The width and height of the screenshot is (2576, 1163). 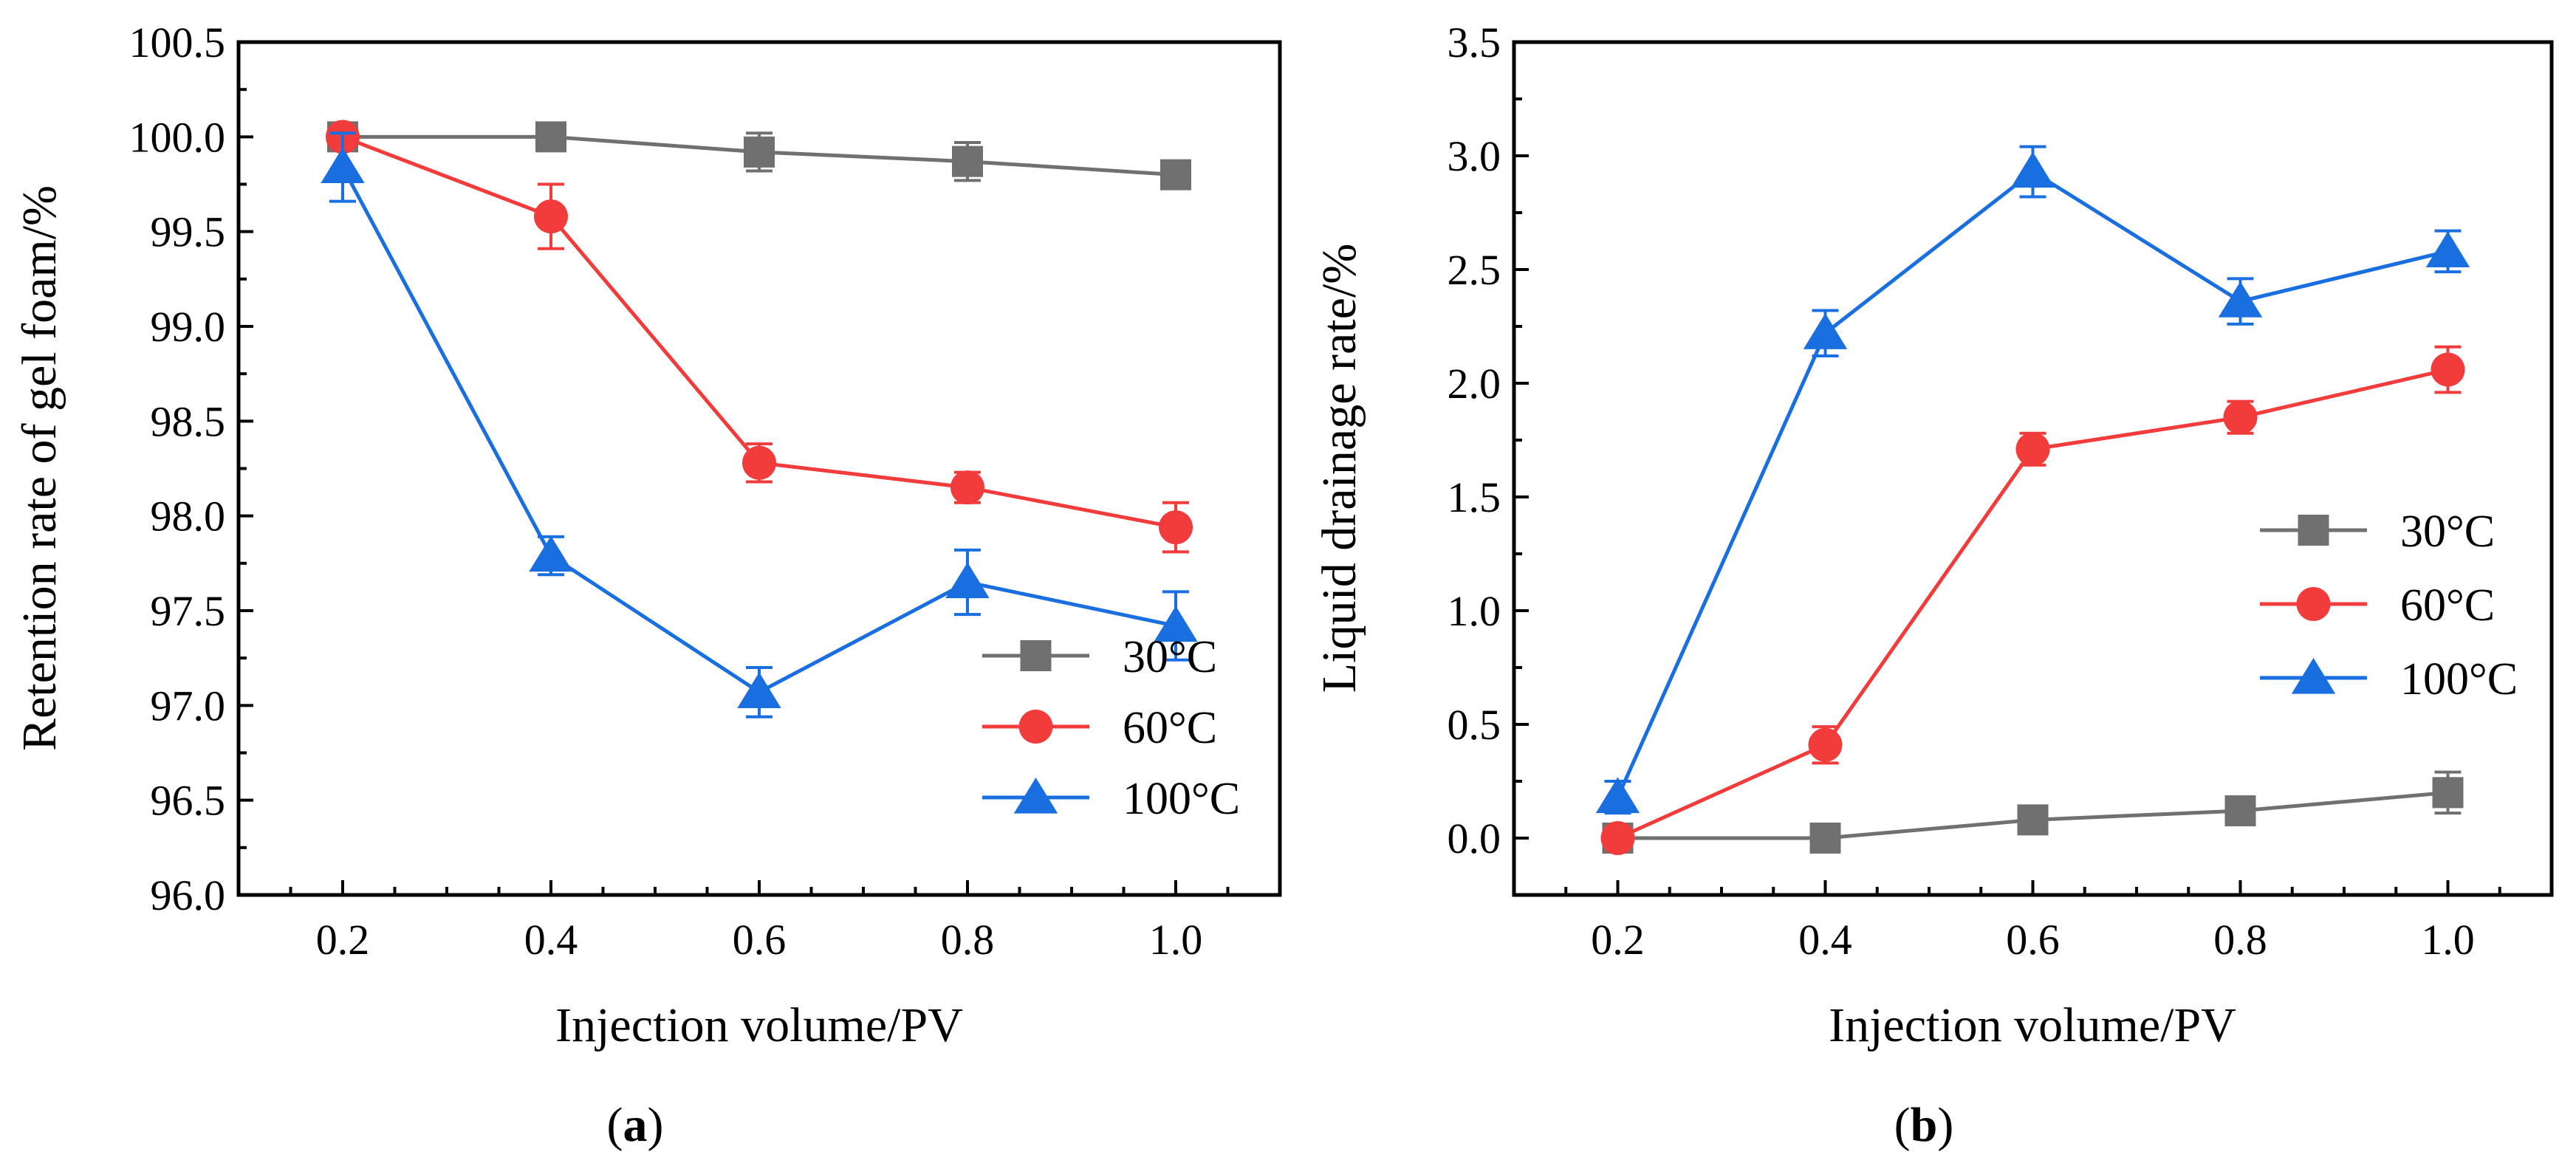 What do you see at coordinates (1474, 156) in the screenshot?
I see `y-tick-label: 3.0` at bounding box center [1474, 156].